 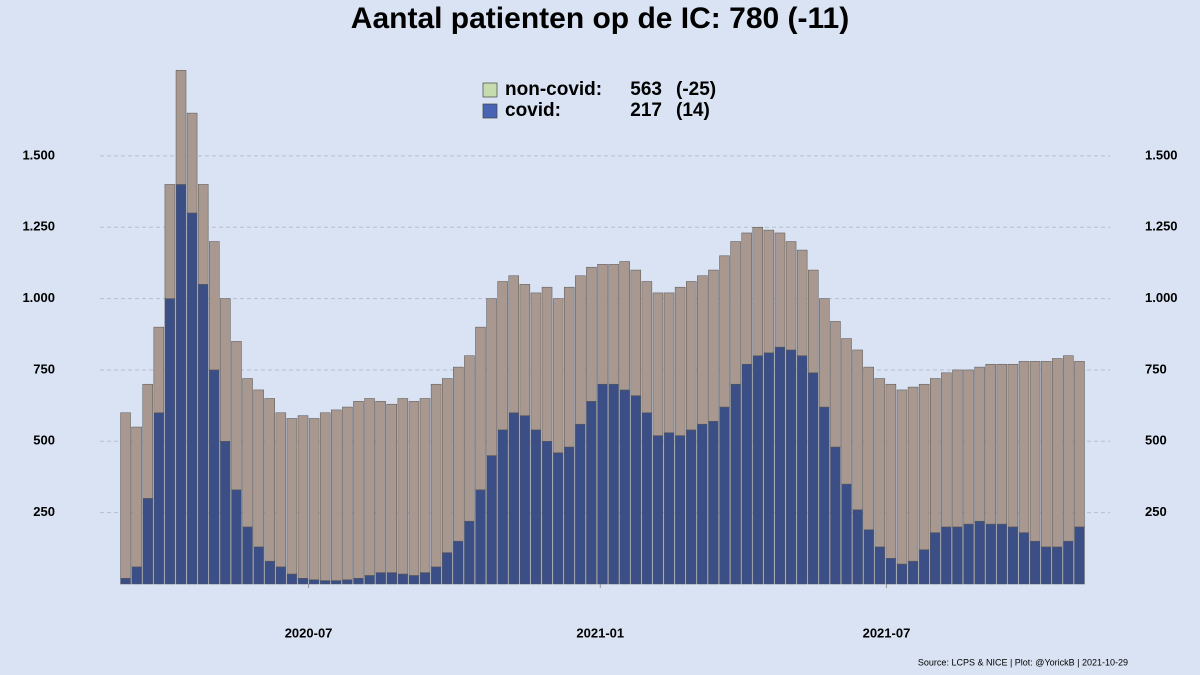 What do you see at coordinates (1156, 440) in the screenshot?
I see `y-tick-label-right: 500` at bounding box center [1156, 440].